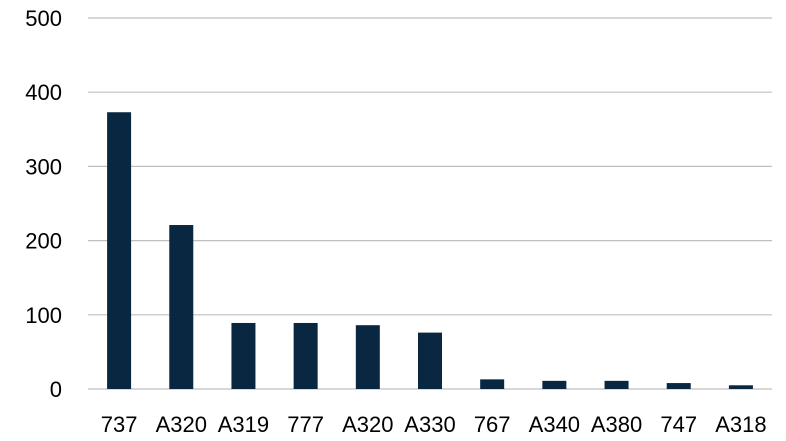 The height and width of the screenshot is (441, 786). What do you see at coordinates (616, 424) in the screenshot?
I see `x-tick-label: A380` at bounding box center [616, 424].